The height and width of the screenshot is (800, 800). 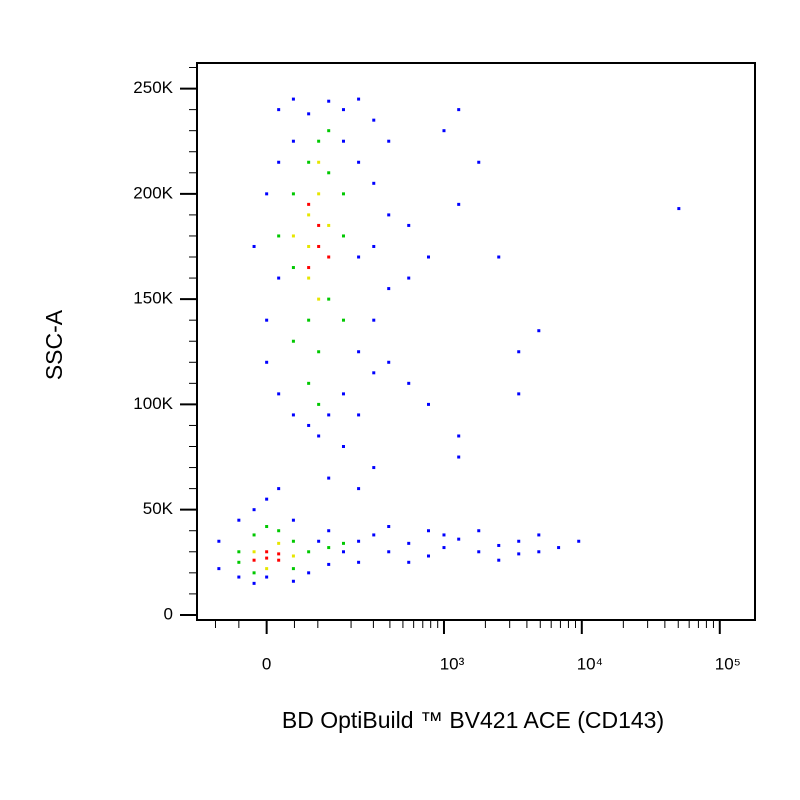 What do you see at coordinates (168, 613) in the screenshot?
I see `y-tick-label: 0` at bounding box center [168, 613].